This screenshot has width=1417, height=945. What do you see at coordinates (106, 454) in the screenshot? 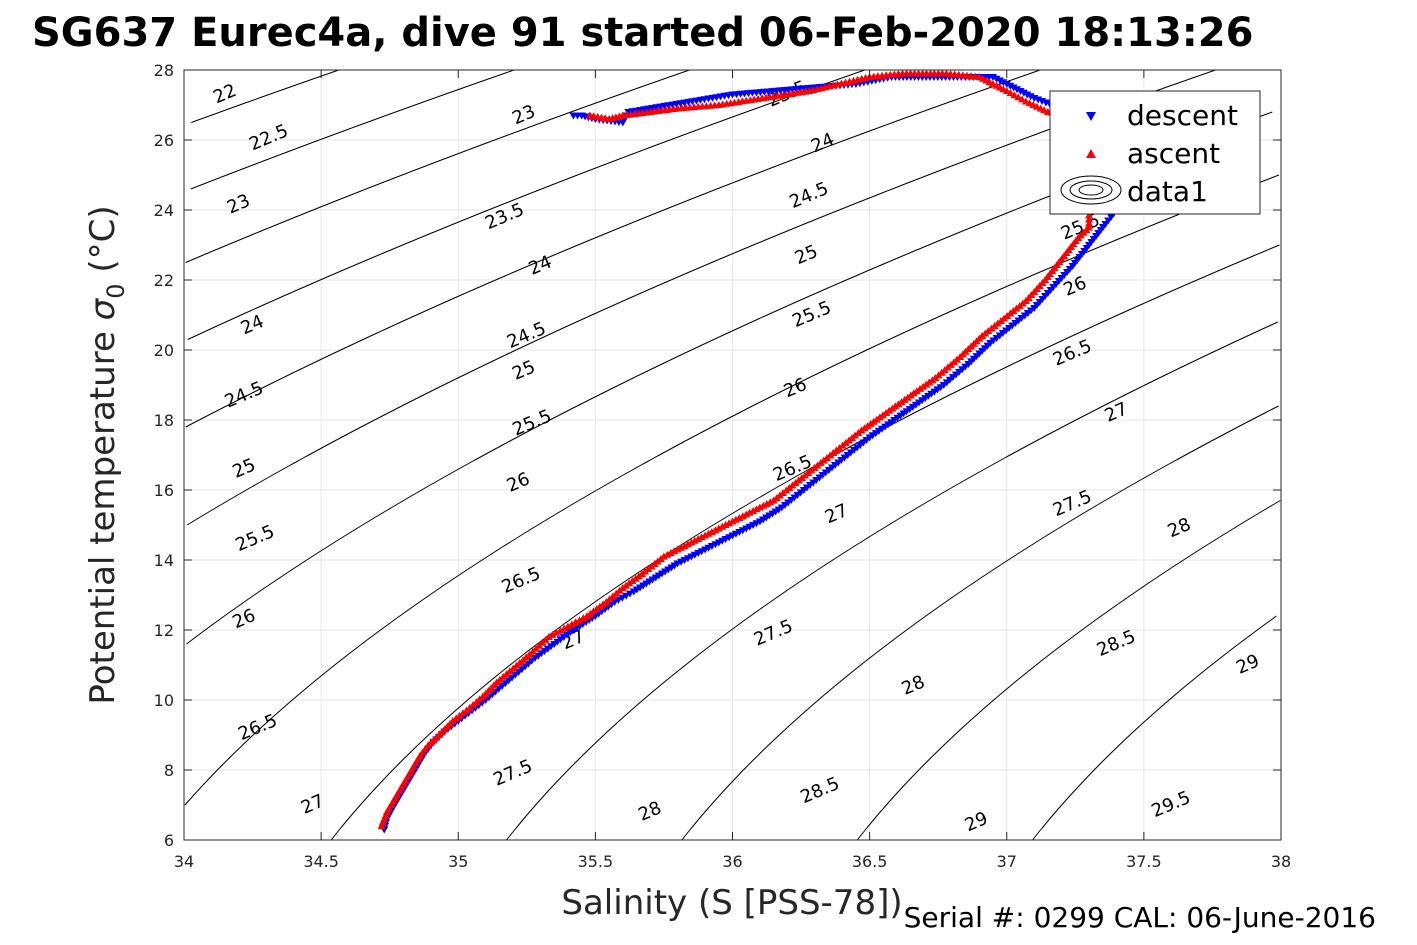
I see `y-axis-label: Potential temperature σ0 (°C)` at bounding box center [106, 454].